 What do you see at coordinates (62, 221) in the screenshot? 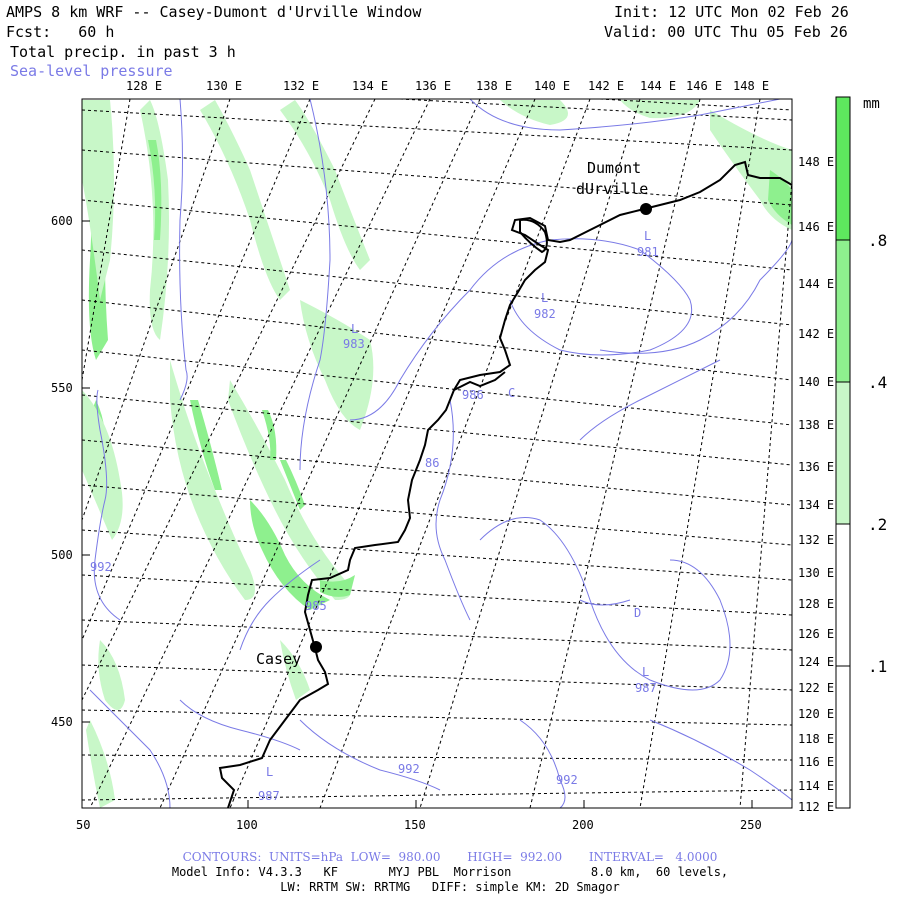
I see `y-tick-label: 600` at bounding box center [62, 221].